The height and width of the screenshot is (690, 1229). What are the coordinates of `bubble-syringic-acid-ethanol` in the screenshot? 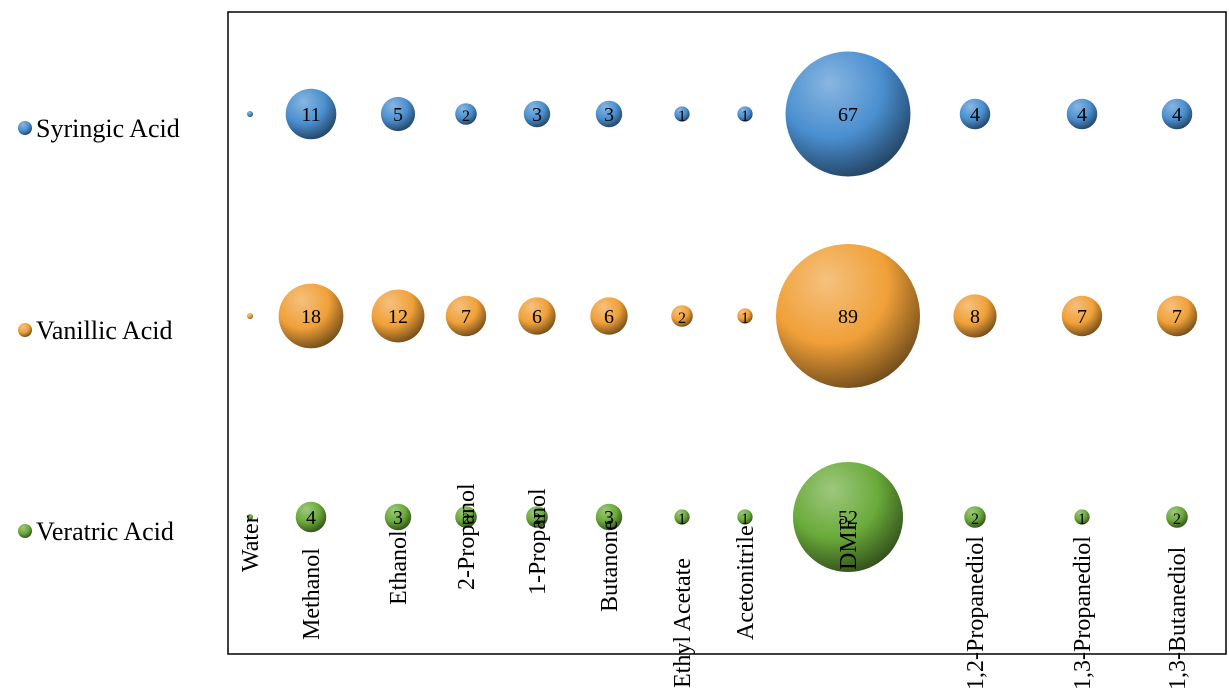 It's located at (398, 114).